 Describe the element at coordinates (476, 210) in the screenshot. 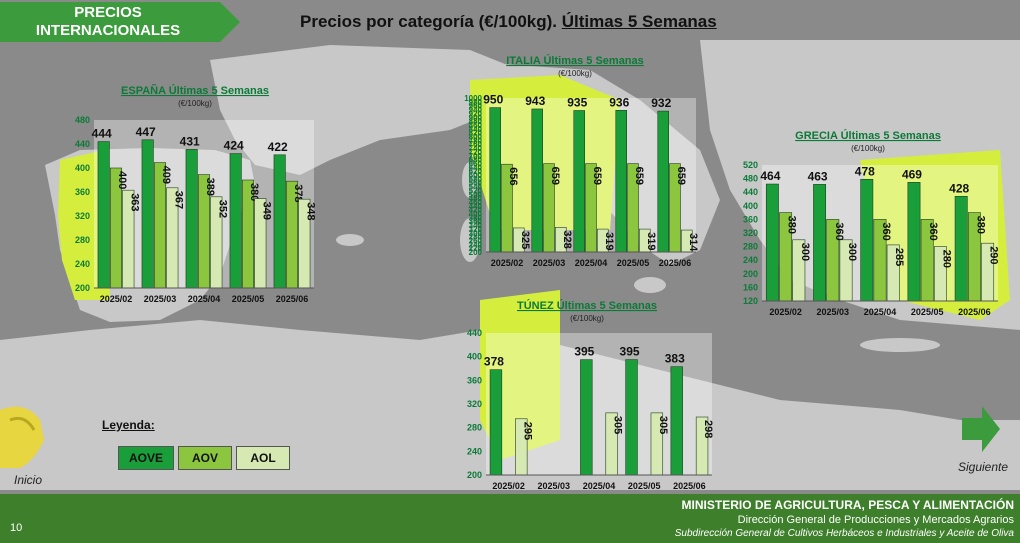

I see `y-tick-label: 420` at that location.